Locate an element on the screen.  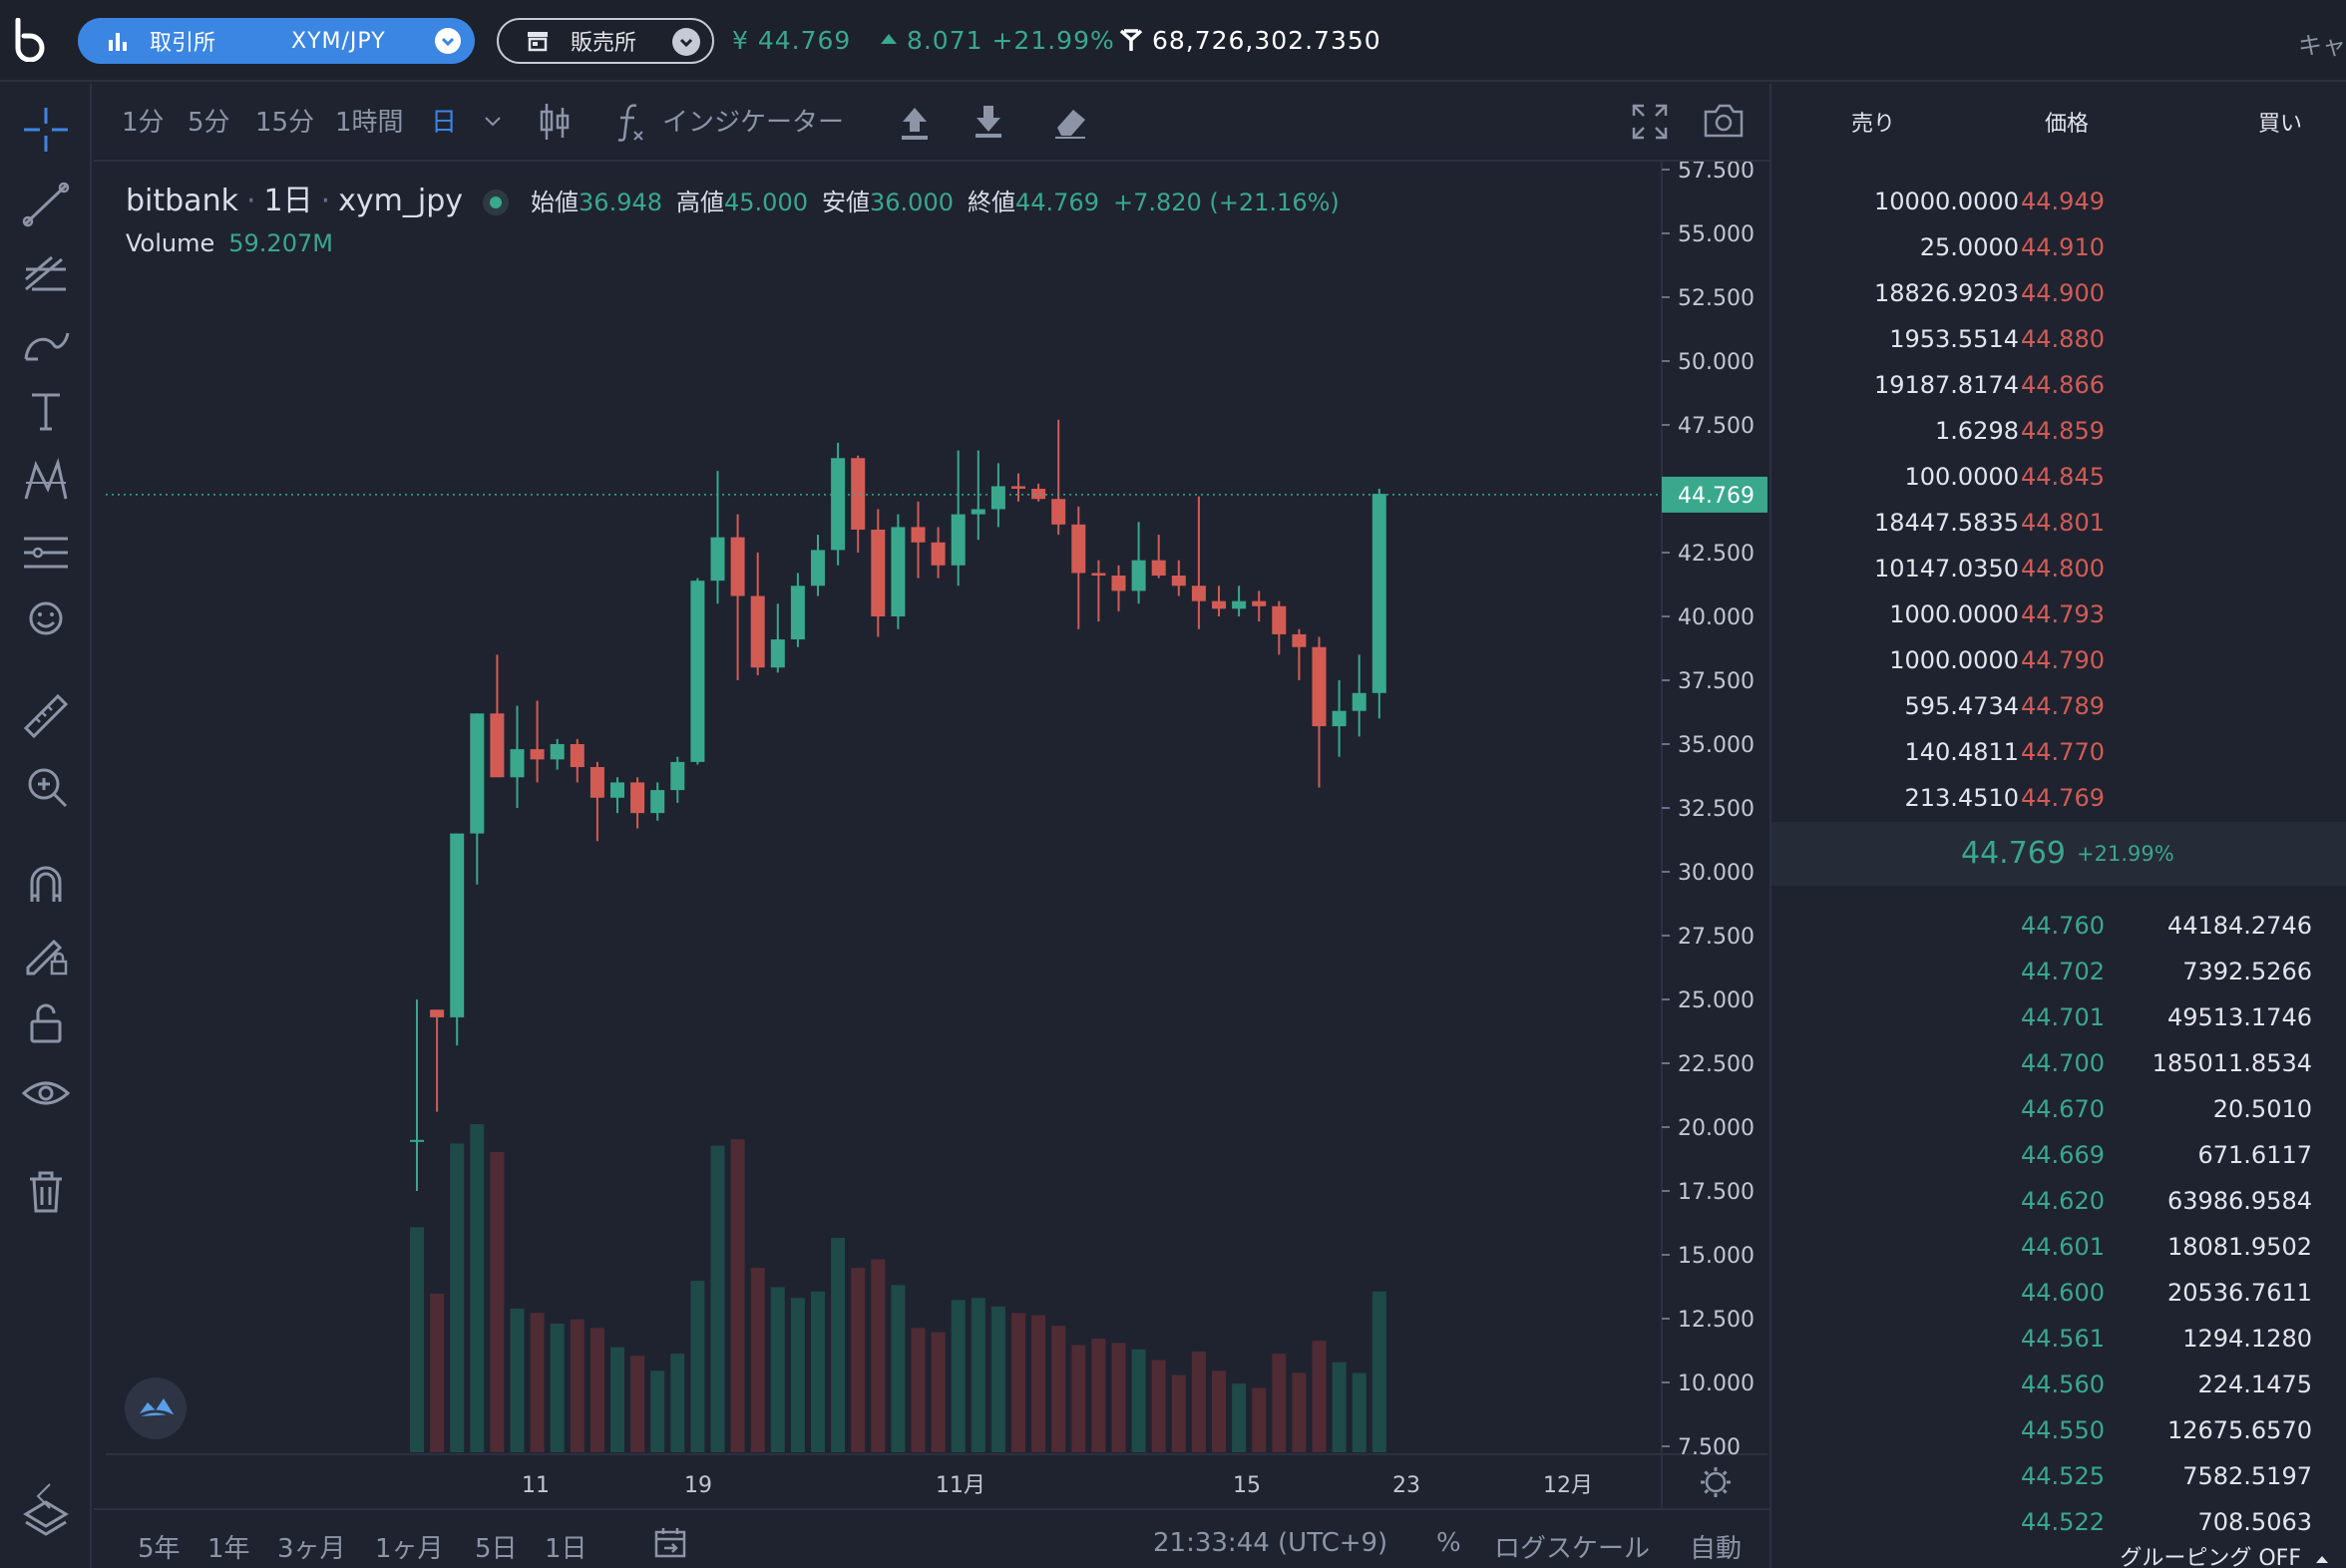
upload-icon is located at coordinates (915, 123).